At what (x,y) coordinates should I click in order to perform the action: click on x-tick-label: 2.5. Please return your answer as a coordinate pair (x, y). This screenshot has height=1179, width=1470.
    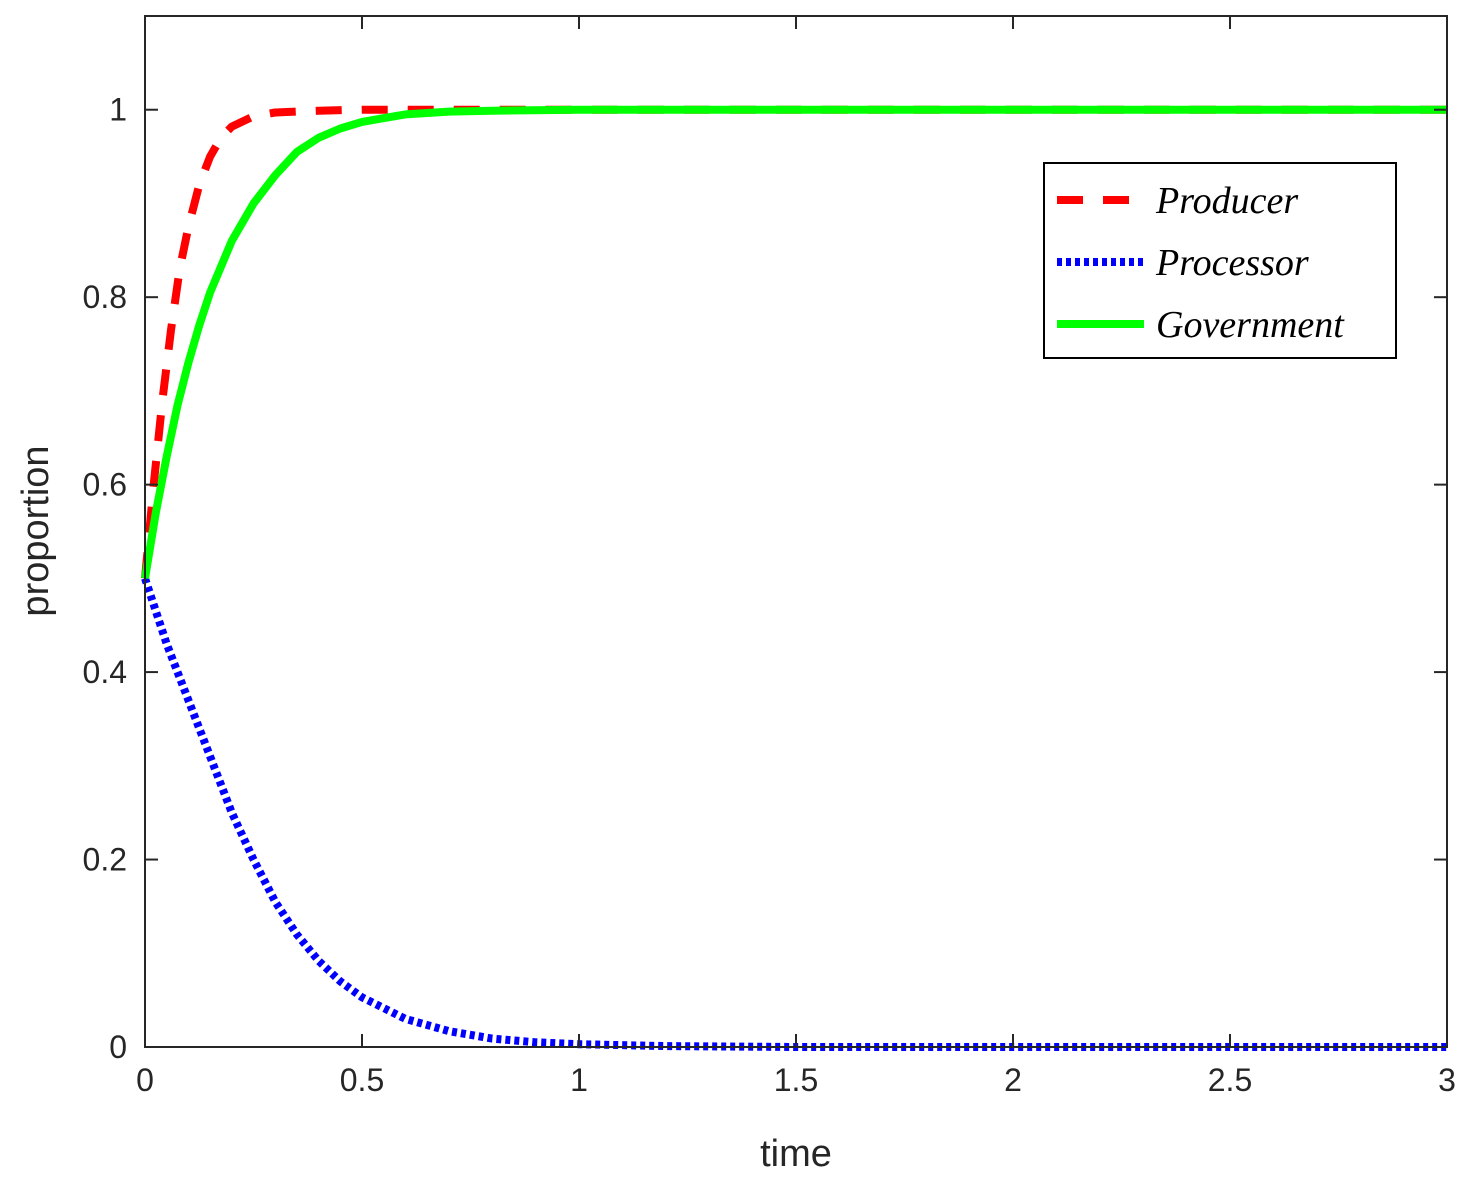
    Looking at the image, I should click on (1230, 1080).